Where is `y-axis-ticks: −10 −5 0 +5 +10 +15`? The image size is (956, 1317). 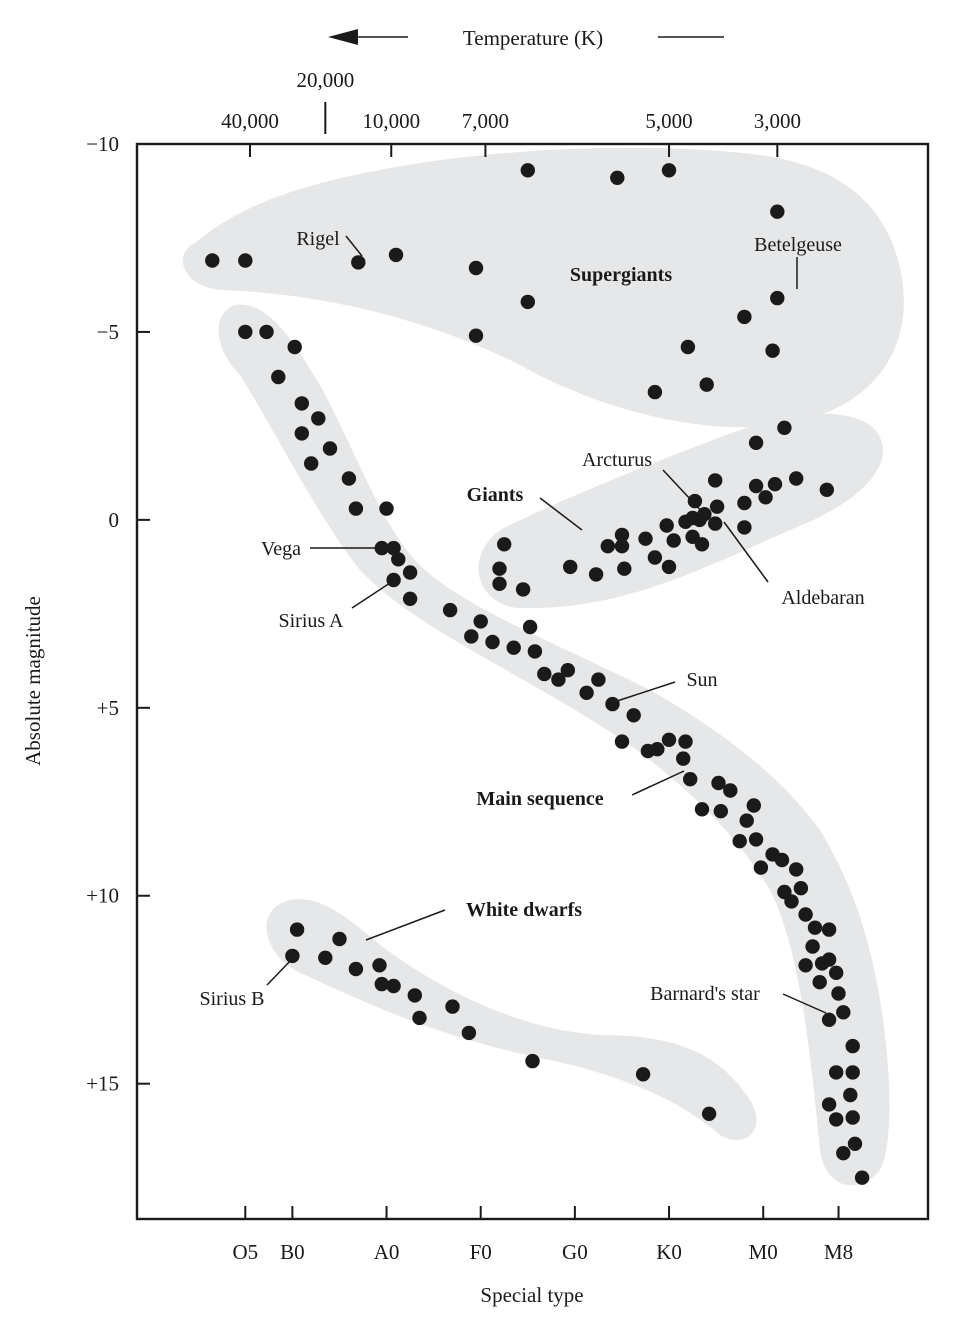 y-axis-ticks: −10 −5 0 +5 +10 +15 is located at coordinates (118, 614).